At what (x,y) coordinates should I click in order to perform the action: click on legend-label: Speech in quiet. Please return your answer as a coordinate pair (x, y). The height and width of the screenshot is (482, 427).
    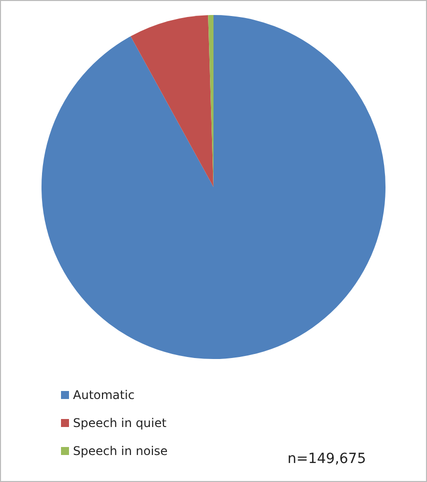
    Looking at the image, I should click on (119, 423).